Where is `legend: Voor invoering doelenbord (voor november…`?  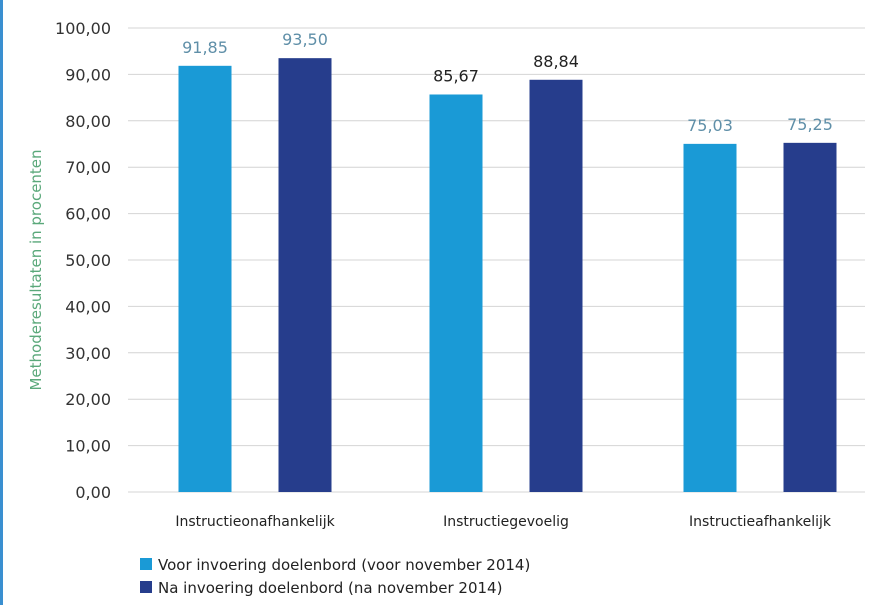
legend: Voor invoering doelenbord (voor november… is located at coordinates (335, 576).